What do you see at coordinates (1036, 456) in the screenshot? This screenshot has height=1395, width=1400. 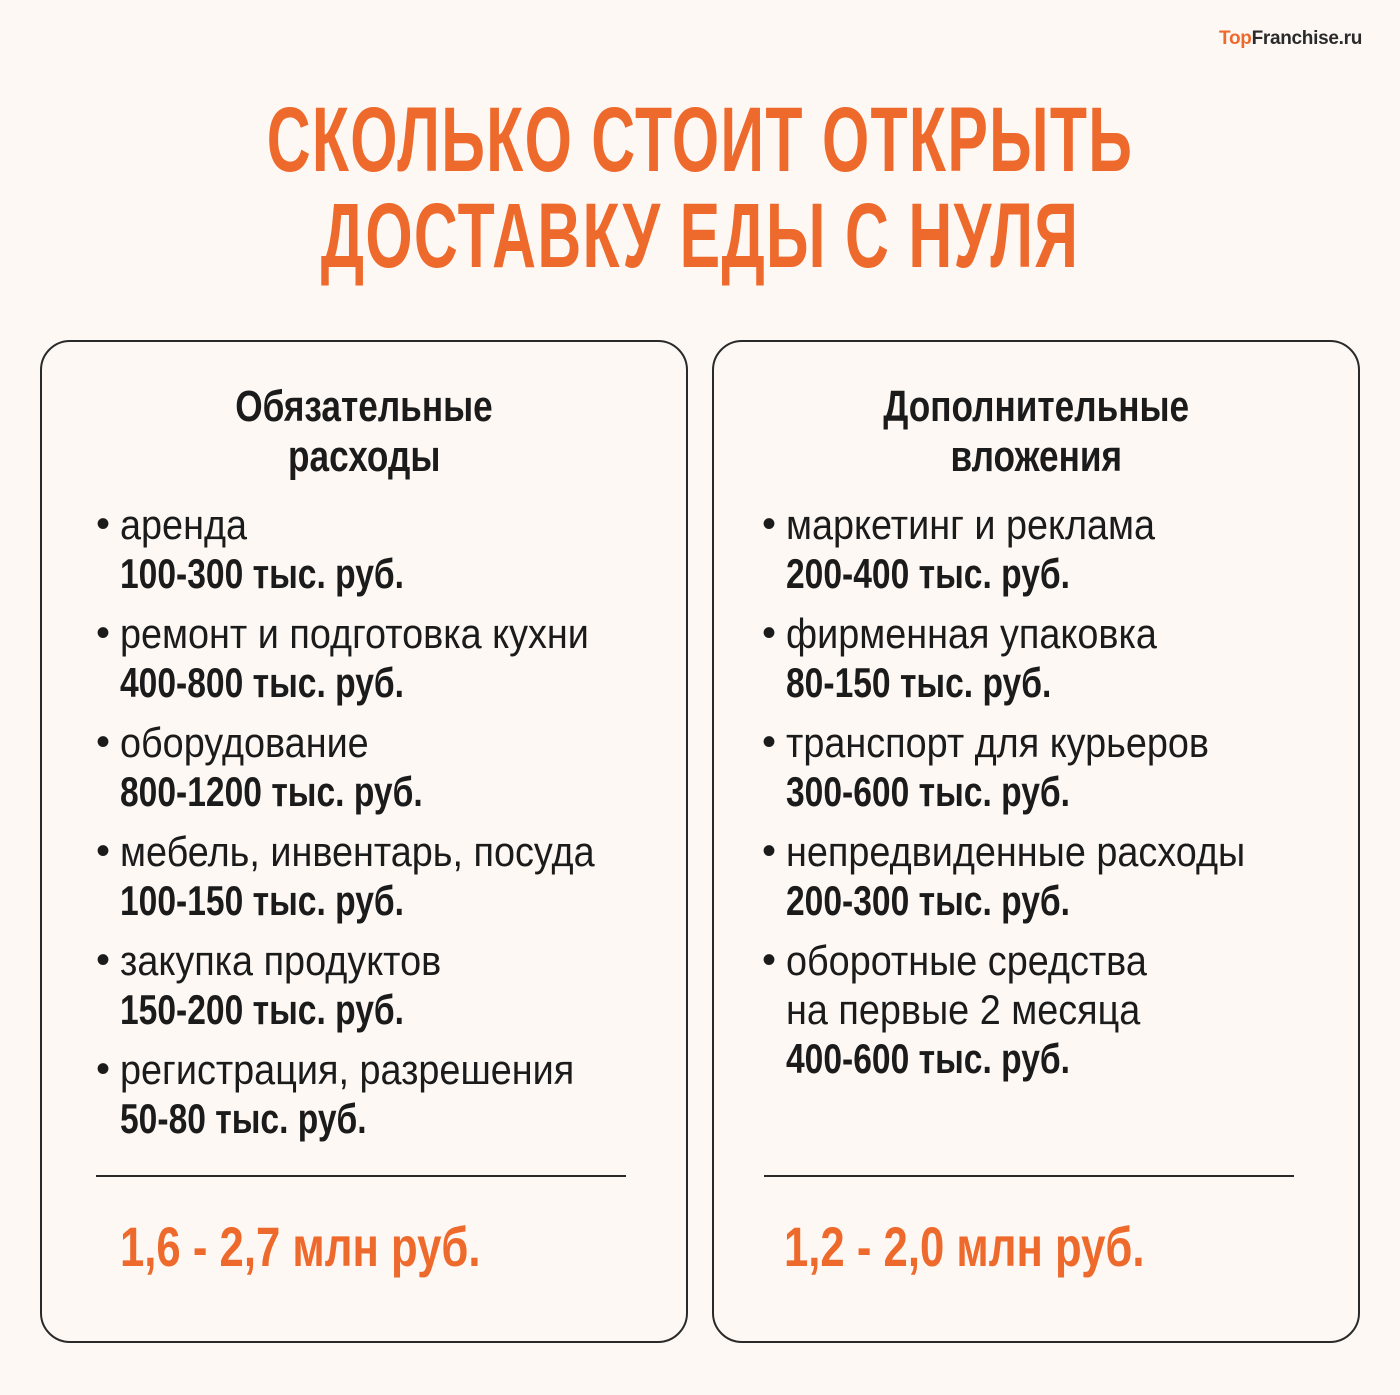 I see `heading-line-2: вложения` at bounding box center [1036, 456].